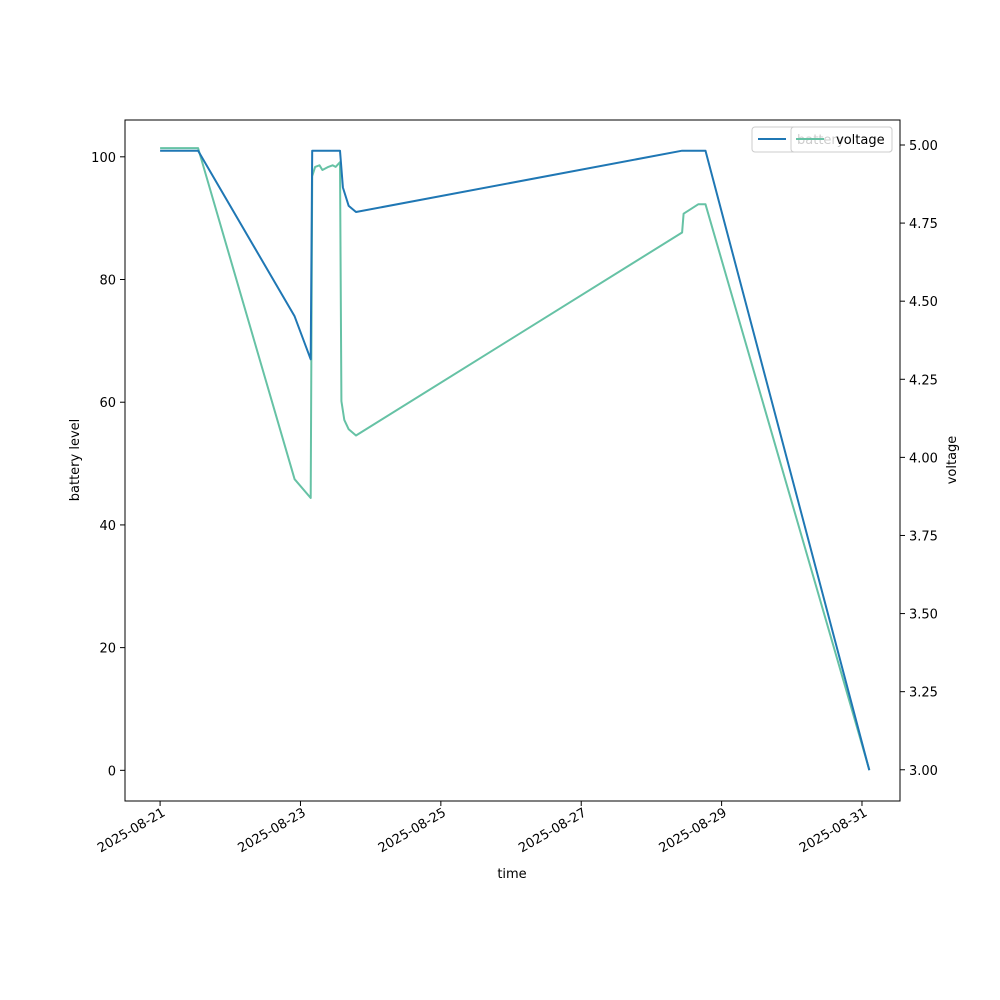 The height and width of the screenshot is (1000, 1000). What do you see at coordinates (107, 281) in the screenshot?
I see `y-tick-label: 80` at bounding box center [107, 281].